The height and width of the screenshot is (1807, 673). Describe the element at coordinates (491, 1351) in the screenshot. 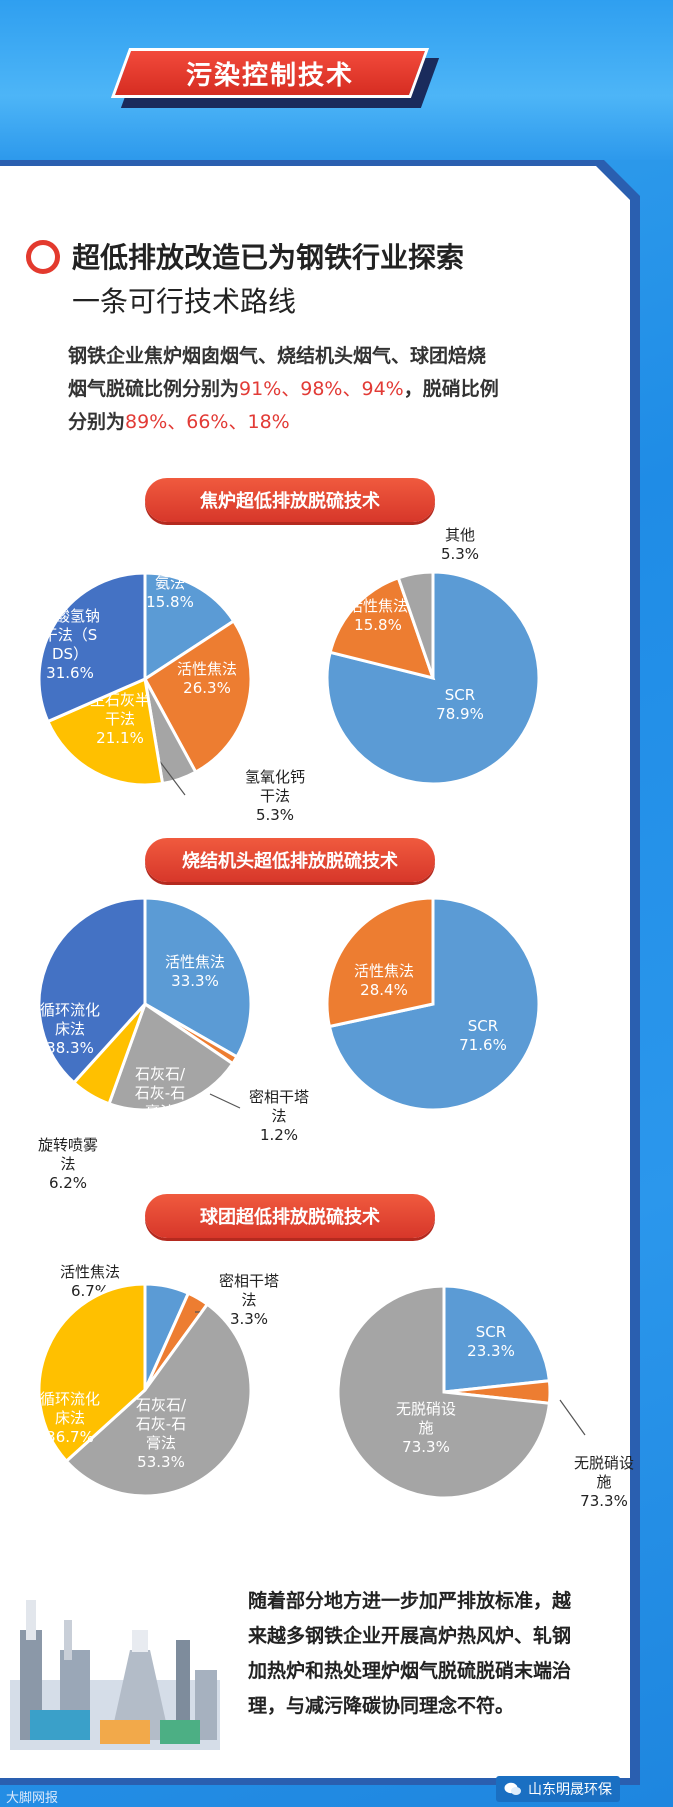

I see `slice-value-label: 23.3%` at that location.